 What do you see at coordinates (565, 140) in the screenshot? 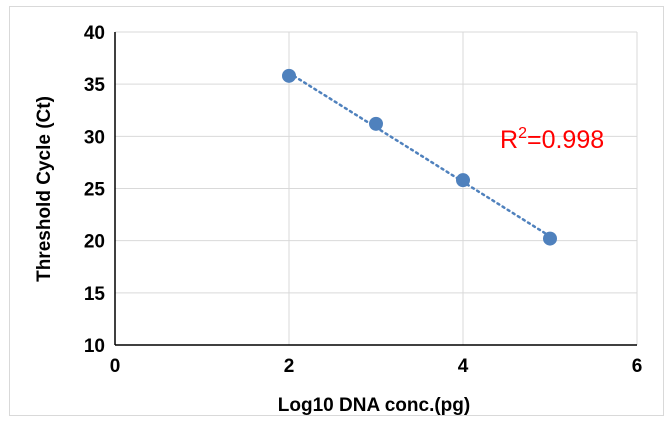
I see `r-squared-value: =0.998` at bounding box center [565, 140].